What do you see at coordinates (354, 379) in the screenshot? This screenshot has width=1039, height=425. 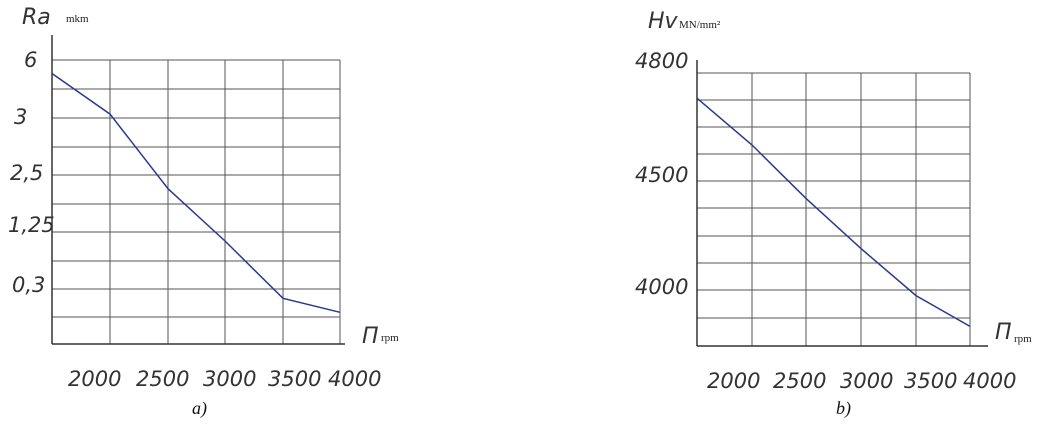 I see `chart-a-xtick-4: 4000` at bounding box center [354, 379].